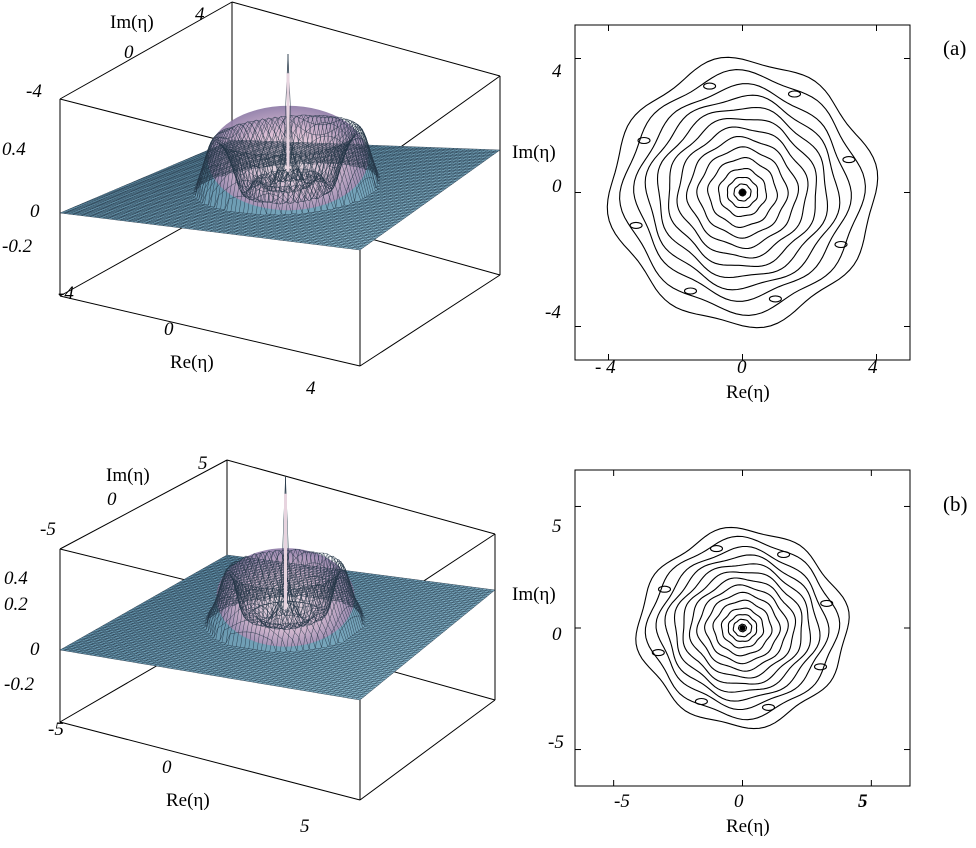  What do you see at coordinates (863, 801) in the screenshot?
I see `contour-b-xtick-2: 5` at bounding box center [863, 801].